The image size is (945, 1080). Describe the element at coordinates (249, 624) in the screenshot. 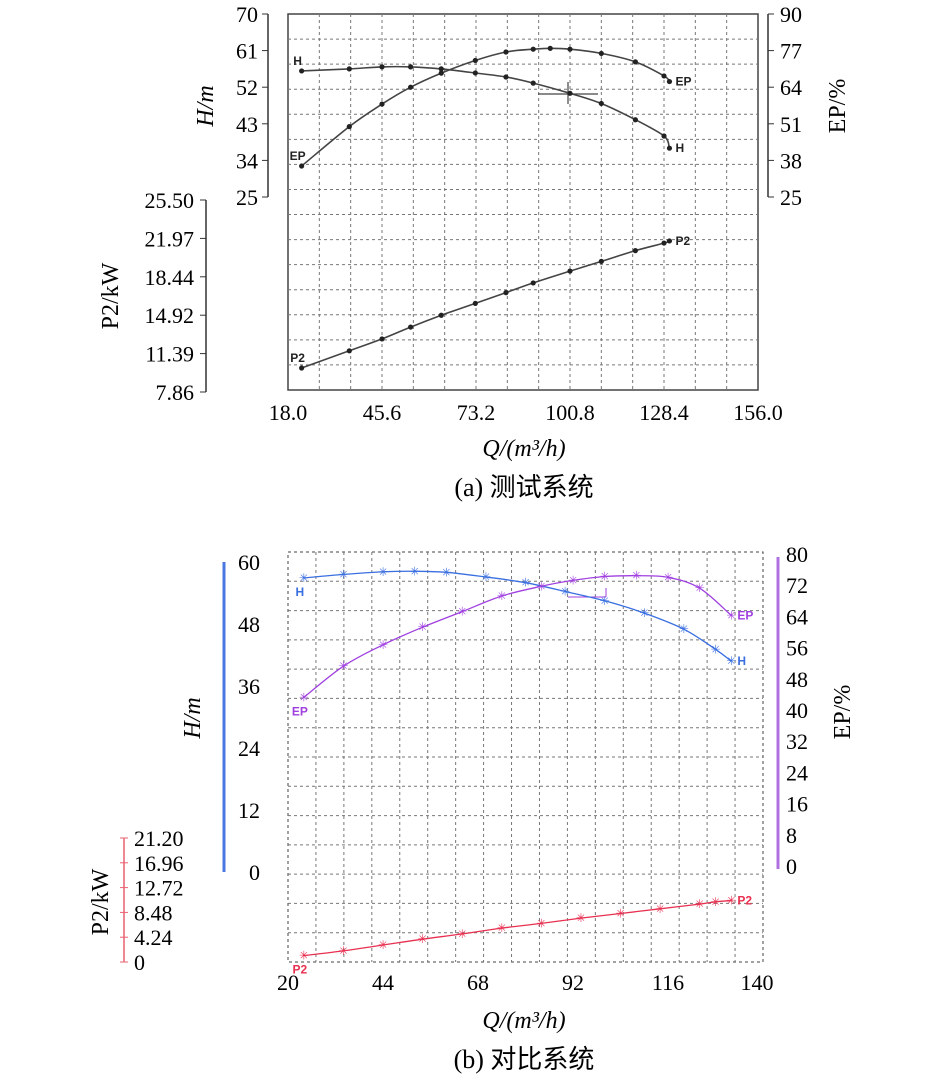

I see `panel-b-h-tick-label: 48` at that location.